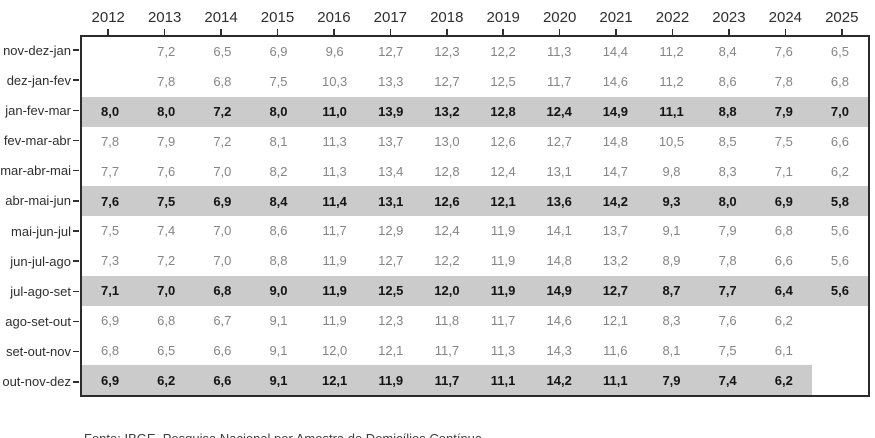 This screenshot has height=438, width=875. What do you see at coordinates (40, 291) in the screenshot?
I see `quarter-label: jul-ago-set` at bounding box center [40, 291].